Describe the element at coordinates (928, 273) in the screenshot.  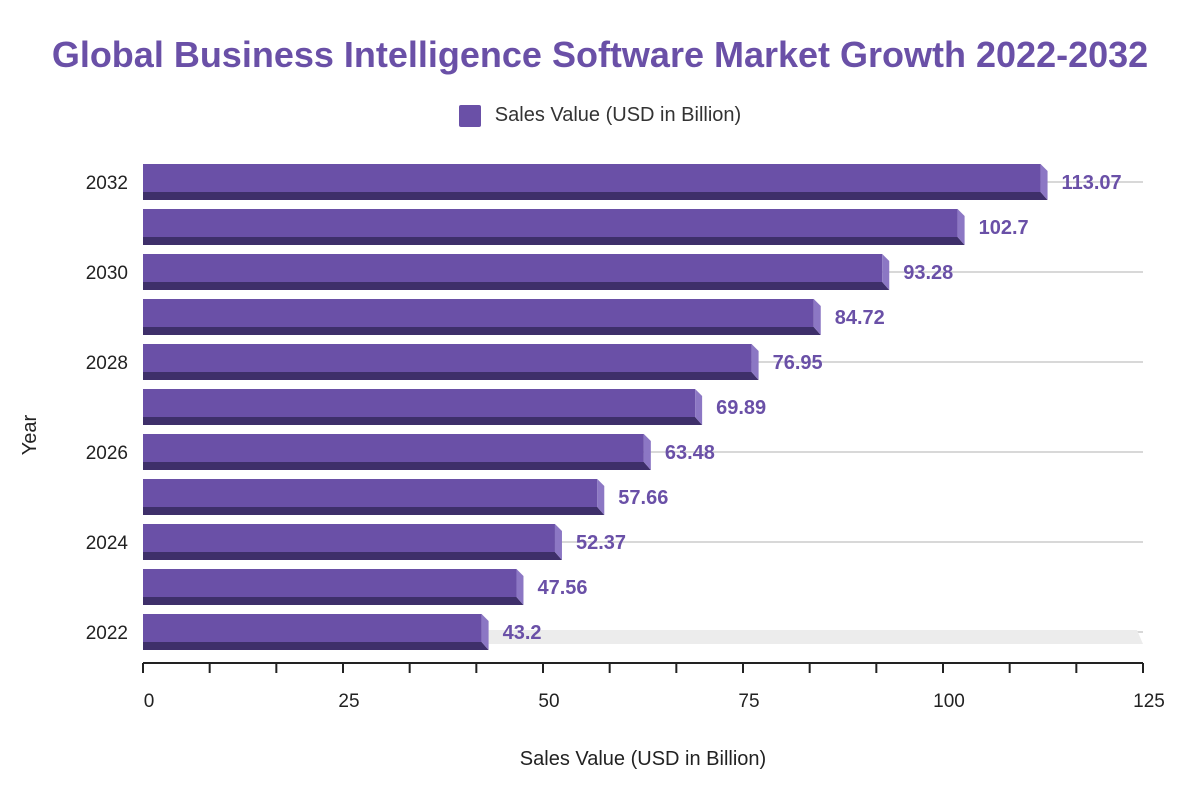
I see `data-label-2030: 93.28` at that location.